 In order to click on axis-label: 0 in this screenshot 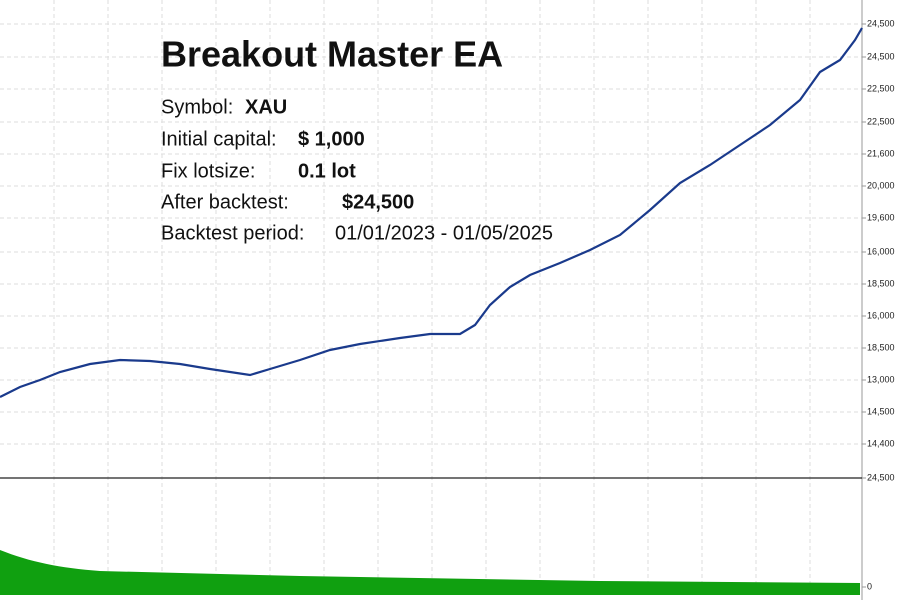, I will do `click(869, 586)`.